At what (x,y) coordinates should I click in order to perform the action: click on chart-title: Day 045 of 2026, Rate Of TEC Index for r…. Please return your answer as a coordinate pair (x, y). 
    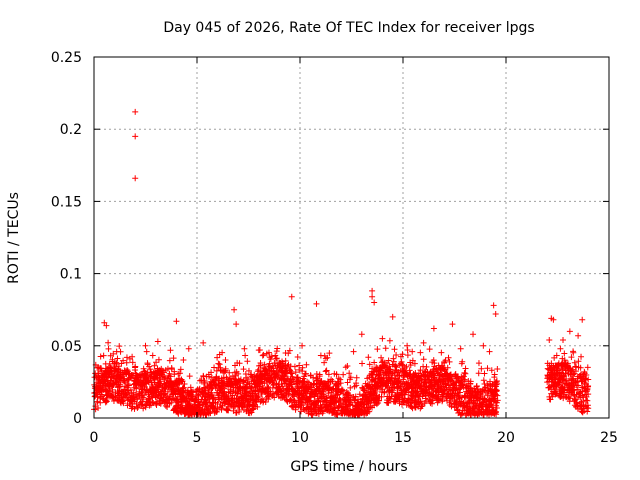
    Looking at the image, I should click on (348, 28).